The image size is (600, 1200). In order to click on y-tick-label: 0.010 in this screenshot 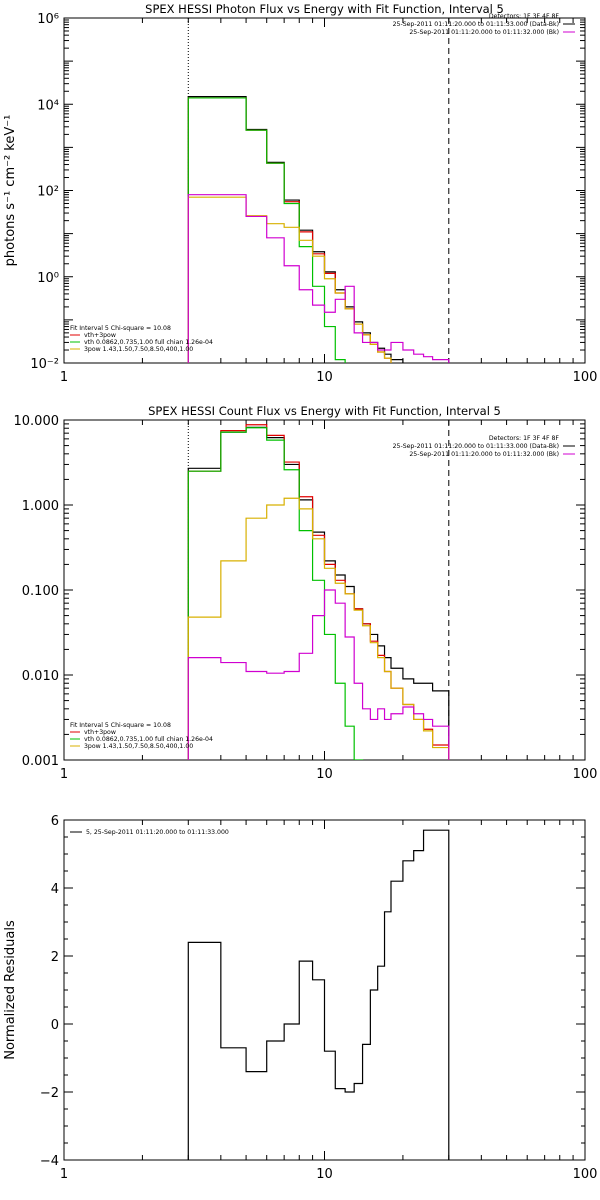, I will do `click(40, 676)`.